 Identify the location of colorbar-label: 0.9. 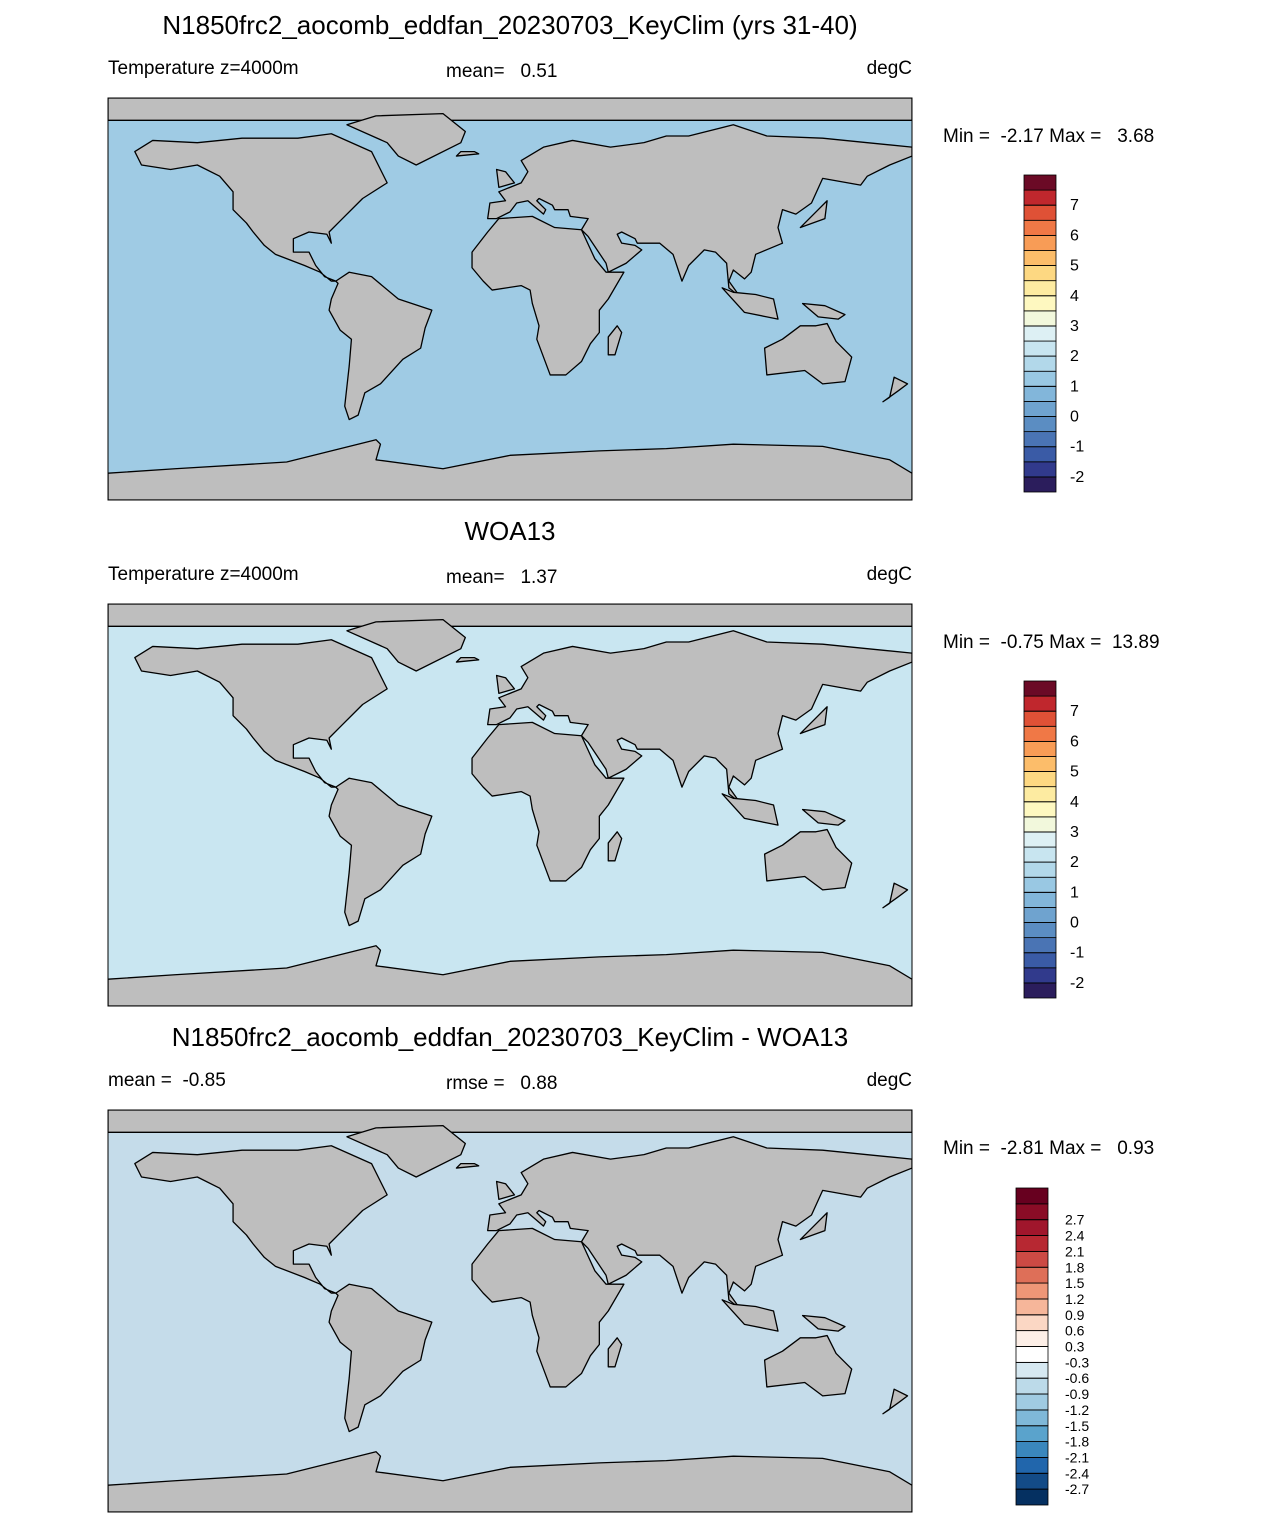
(1075, 1315).